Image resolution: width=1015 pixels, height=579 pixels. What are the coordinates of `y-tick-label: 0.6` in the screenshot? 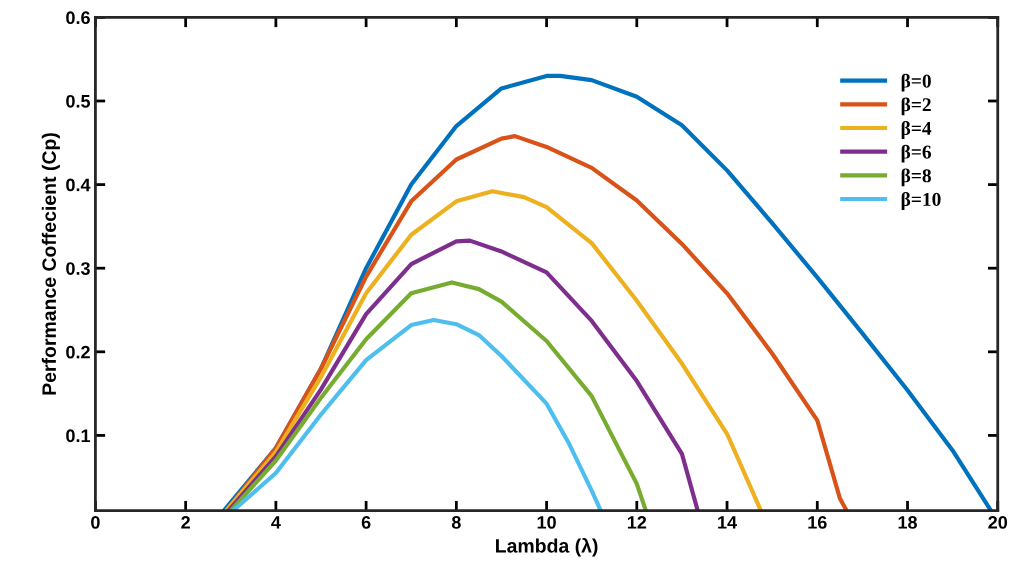 It's located at (78, 18).